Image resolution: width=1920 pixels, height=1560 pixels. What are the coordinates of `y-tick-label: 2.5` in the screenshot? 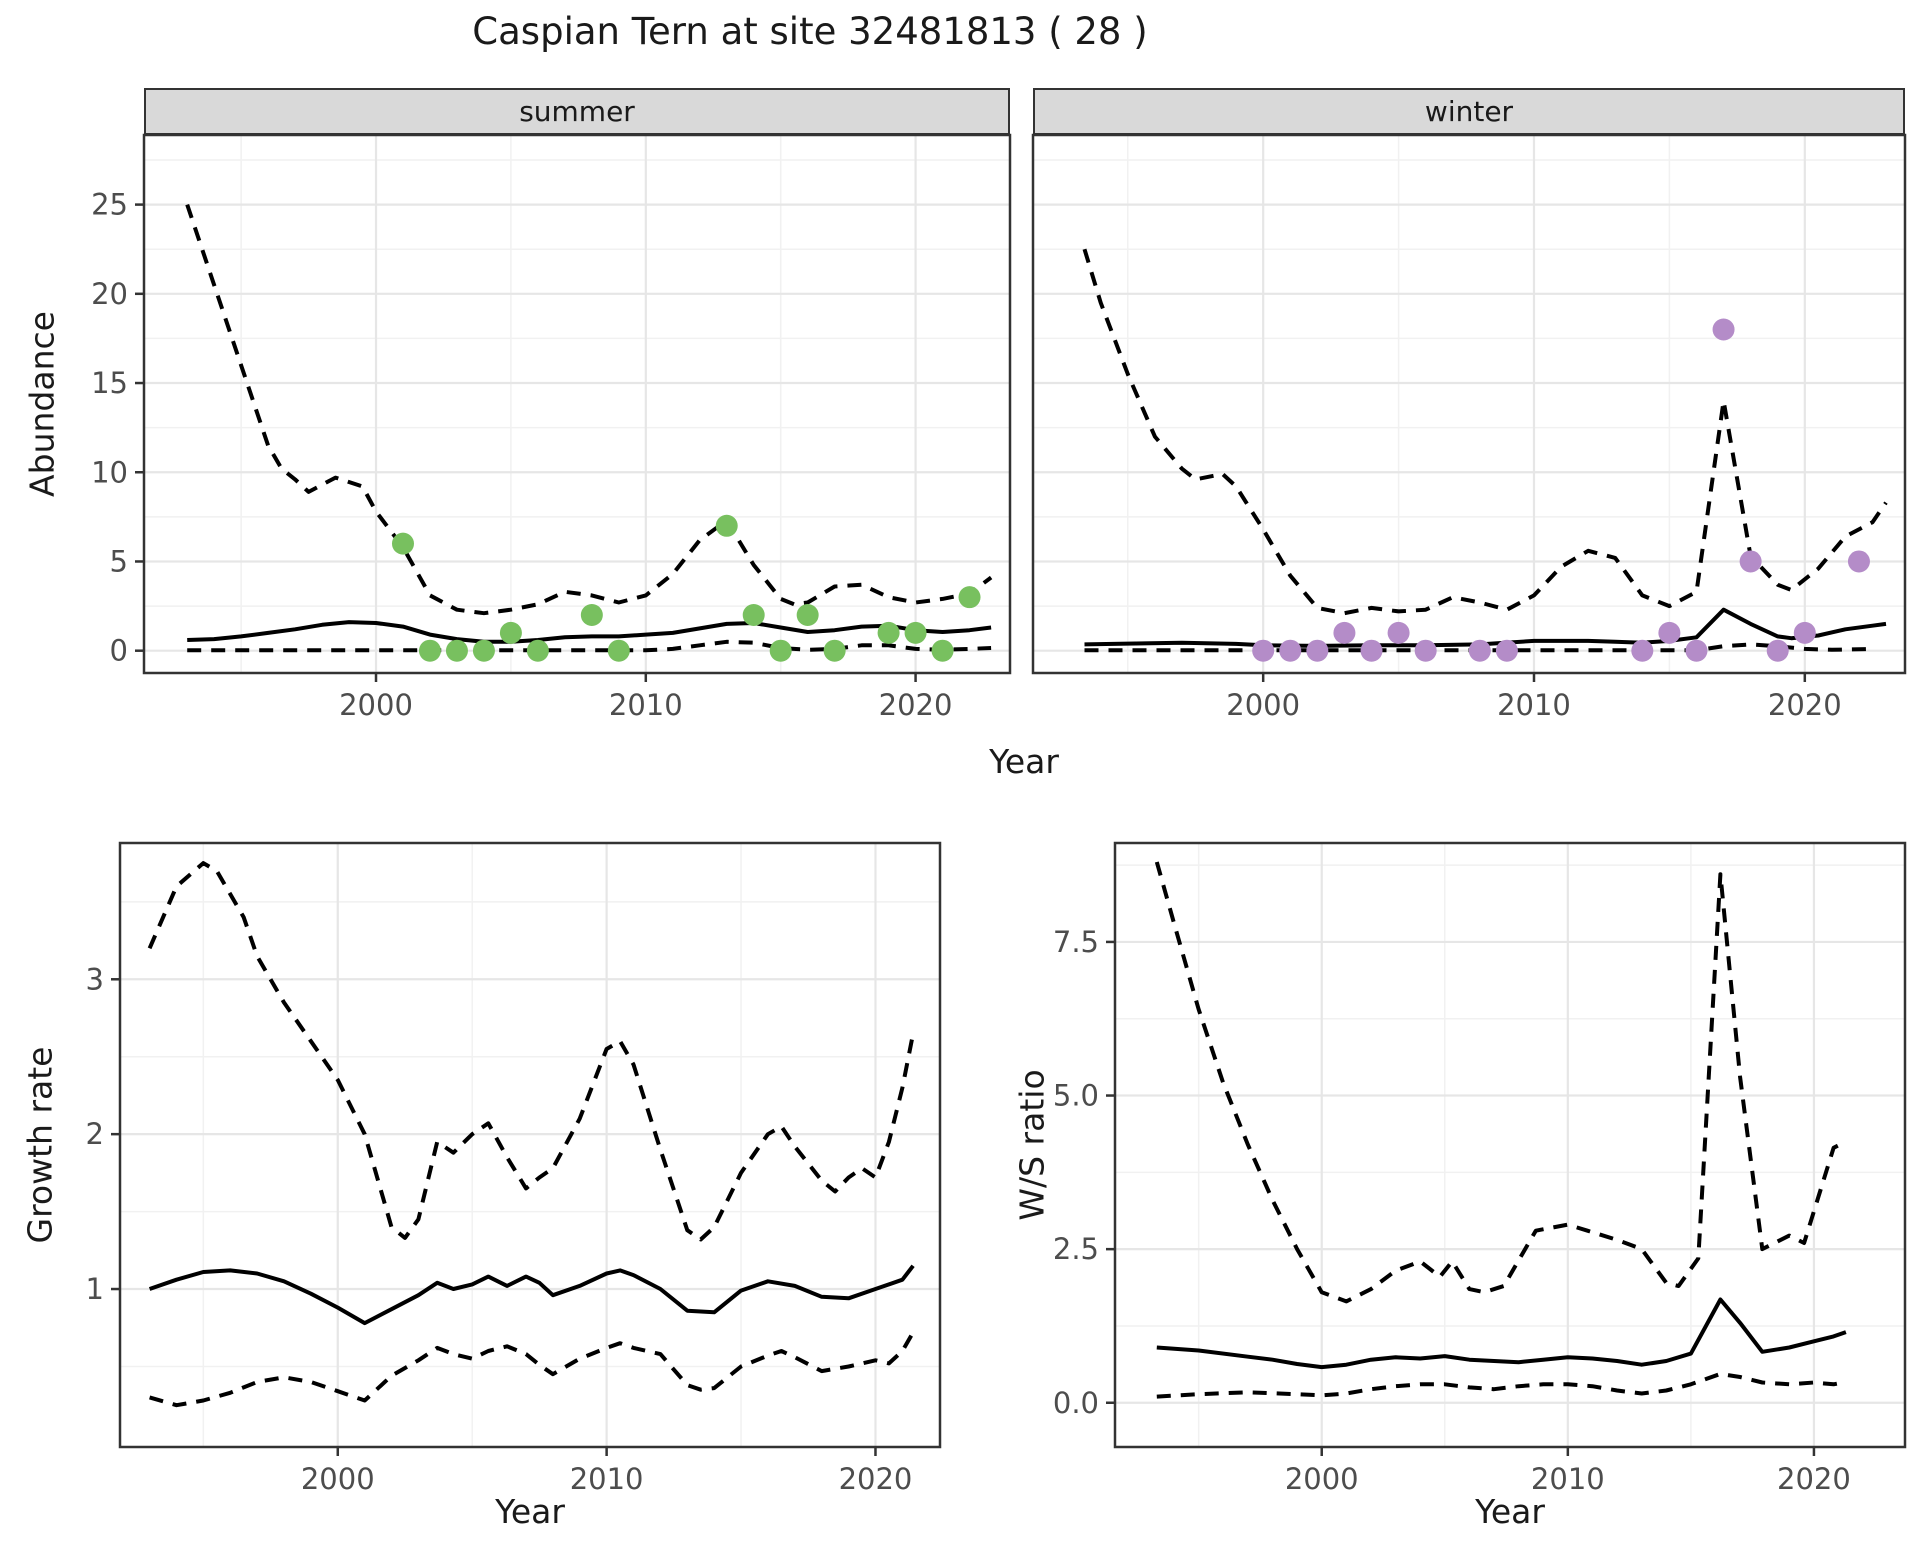 It's located at (1076, 1249).